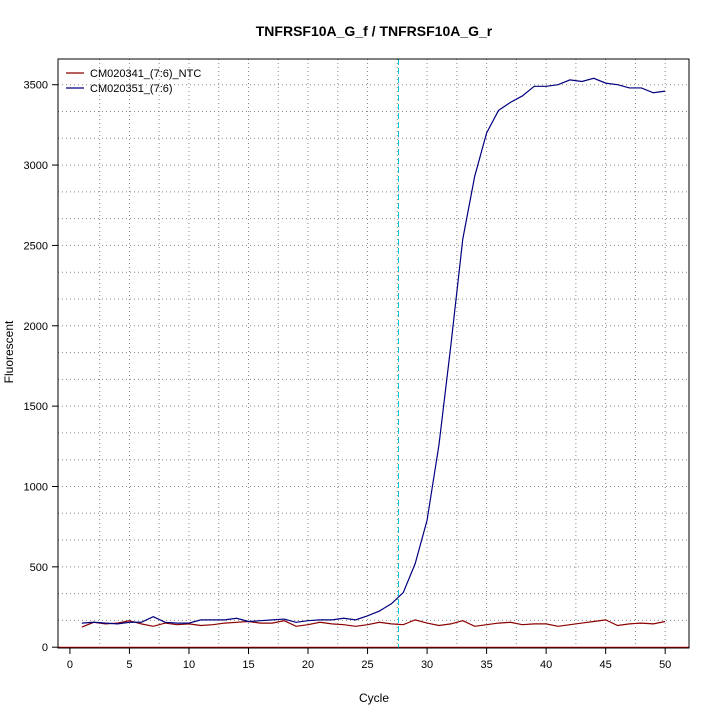 This screenshot has width=720, height=720. Describe the element at coordinates (367, 665) in the screenshot. I see `x-tick-label: 25` at that location.